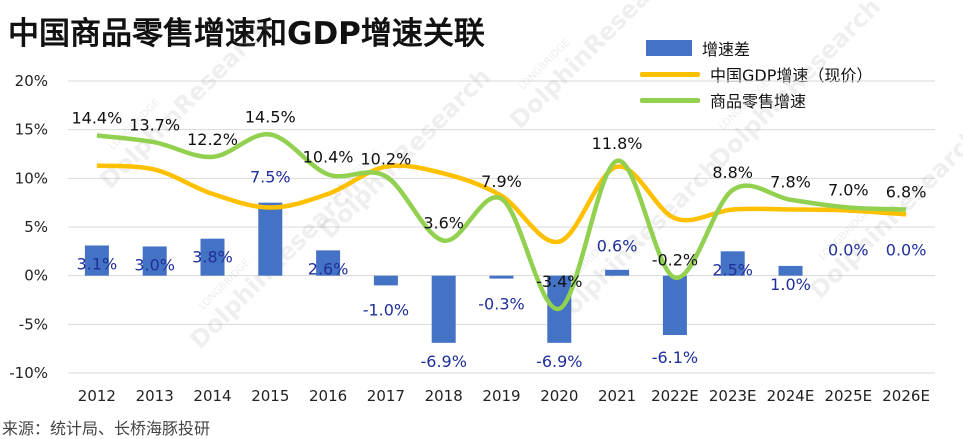 This screenshot has width=963, height=439. I want to click on x-tick-label: 2025E, so click(848, 396).